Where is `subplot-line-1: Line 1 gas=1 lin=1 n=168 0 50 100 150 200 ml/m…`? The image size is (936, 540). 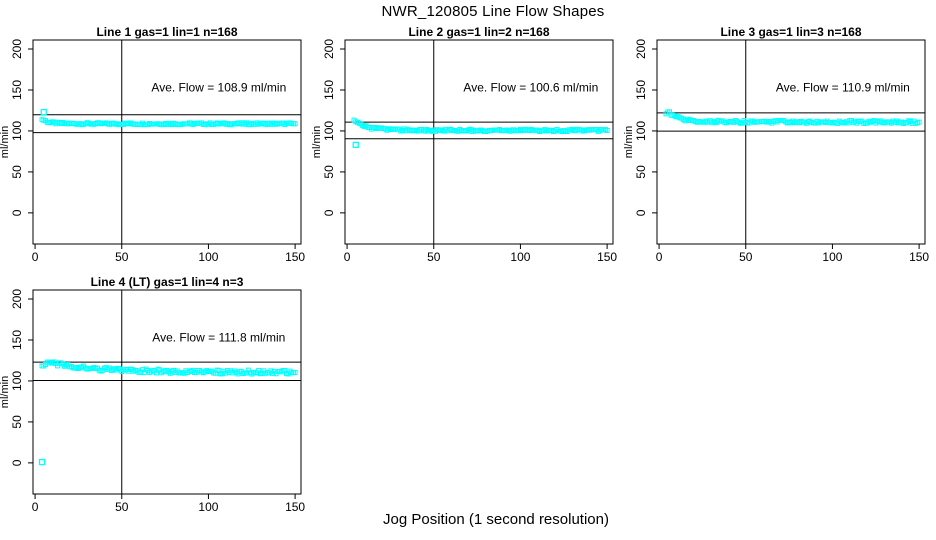 subplot-line-1: Line 1 gas=1 lin=1 n=168 0 50 100 150 200 ml/m… is located at coordinates (152, 144).